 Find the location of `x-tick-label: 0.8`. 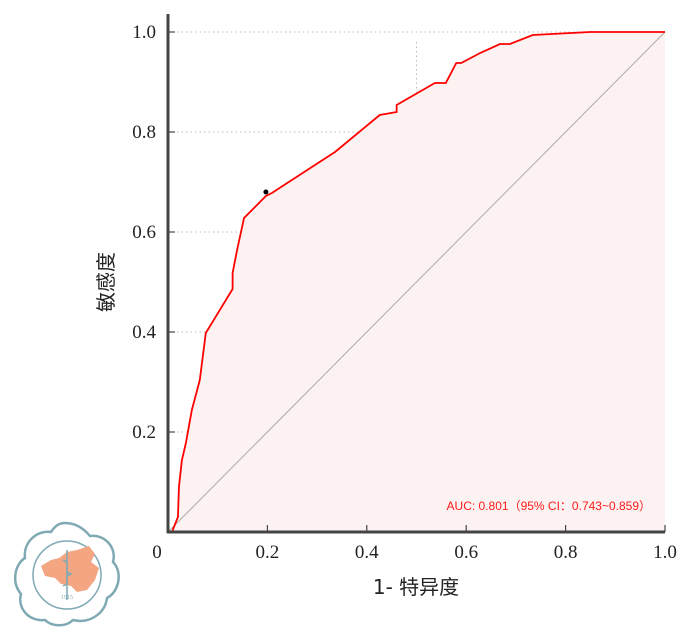

x-tick-label: 0.8 is located at coordinates (566, 552).